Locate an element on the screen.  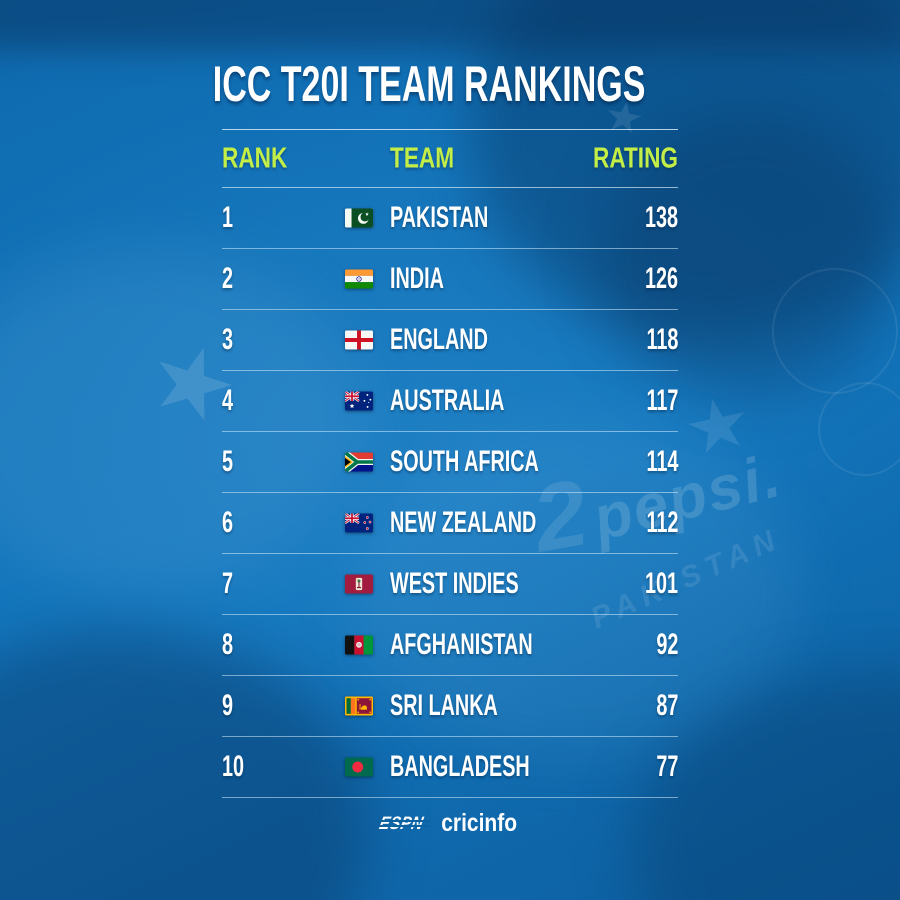
table-row: 10 BANGLADESH 77 is located at coordinates (450, 767).